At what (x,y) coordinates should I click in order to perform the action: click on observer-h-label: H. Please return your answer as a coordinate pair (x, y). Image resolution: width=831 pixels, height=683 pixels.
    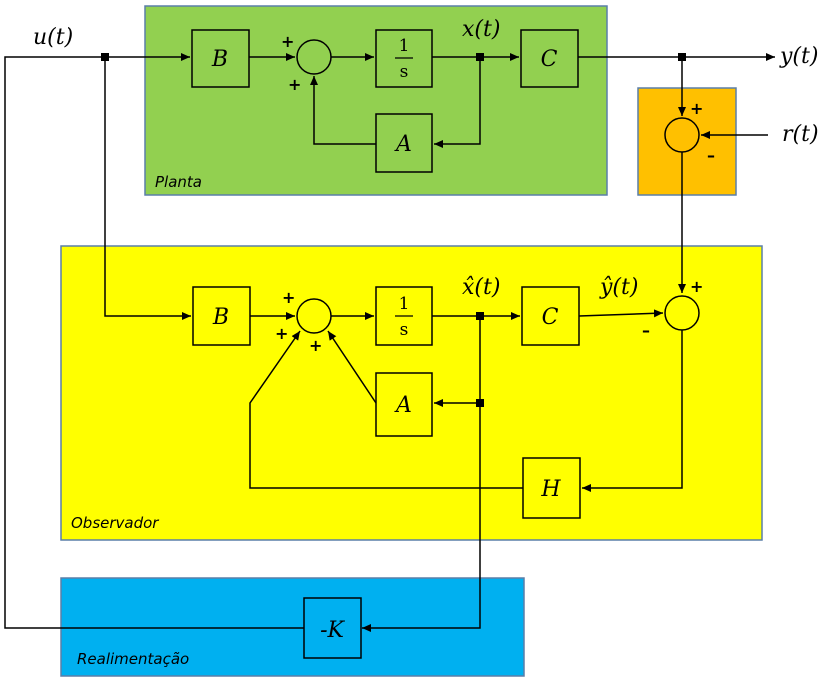
    Looking at the image, I should click on (550, 489).